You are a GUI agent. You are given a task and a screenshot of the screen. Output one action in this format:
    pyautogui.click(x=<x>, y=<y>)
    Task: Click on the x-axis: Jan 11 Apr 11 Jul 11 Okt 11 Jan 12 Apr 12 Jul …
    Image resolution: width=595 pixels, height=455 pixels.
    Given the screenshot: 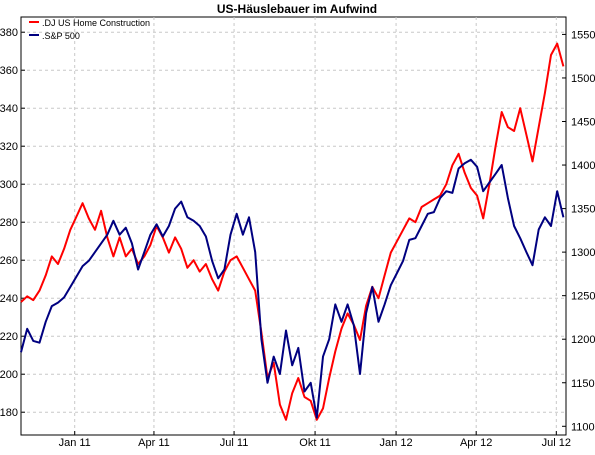 What is the action you would take?
    pyautogui.click(x=315, y=440)
    